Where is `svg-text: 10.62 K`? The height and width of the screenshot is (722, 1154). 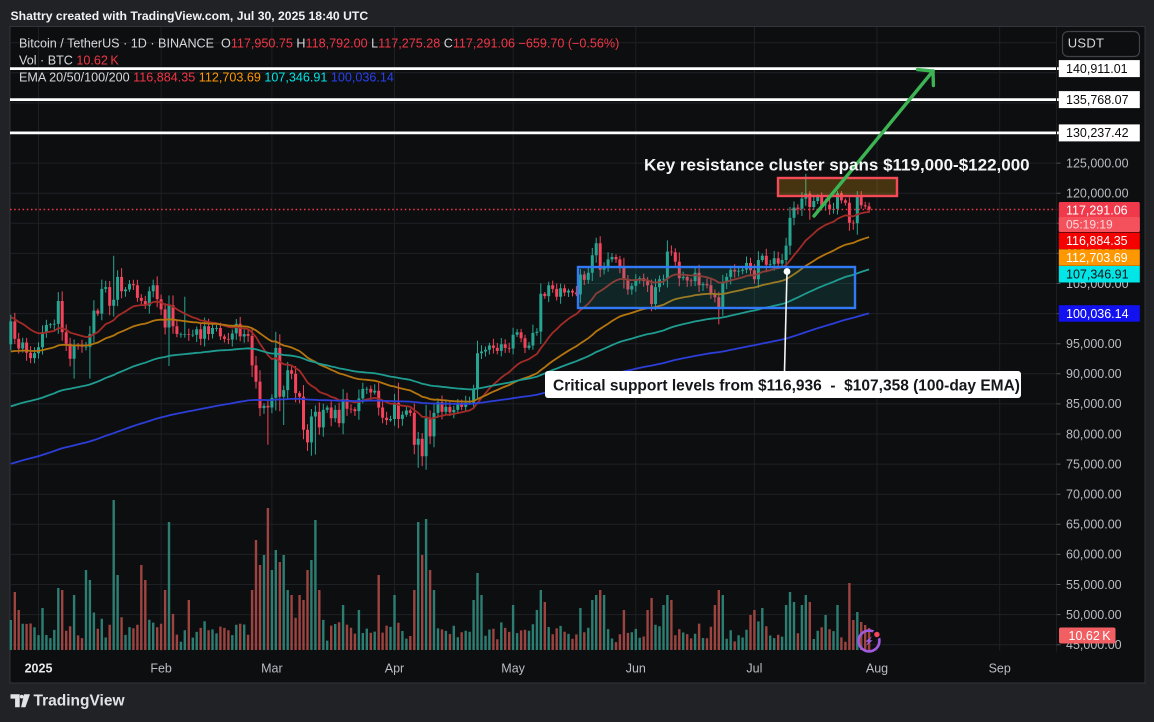 svg-text: 10.62 K is located at coordinates (1090, 636).